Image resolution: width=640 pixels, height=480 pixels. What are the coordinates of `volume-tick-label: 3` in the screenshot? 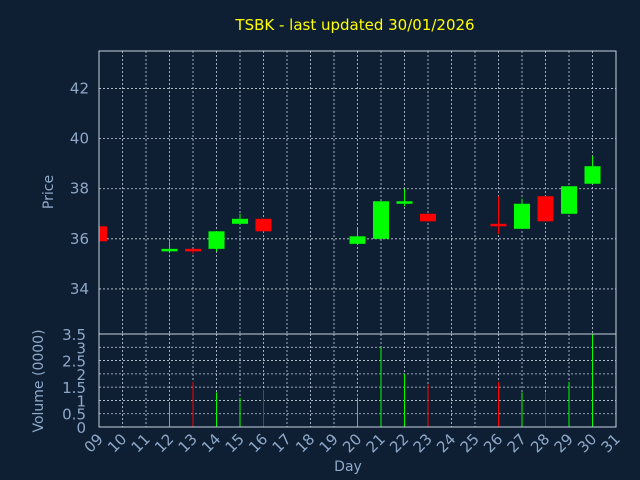 It's located at (81, 348).